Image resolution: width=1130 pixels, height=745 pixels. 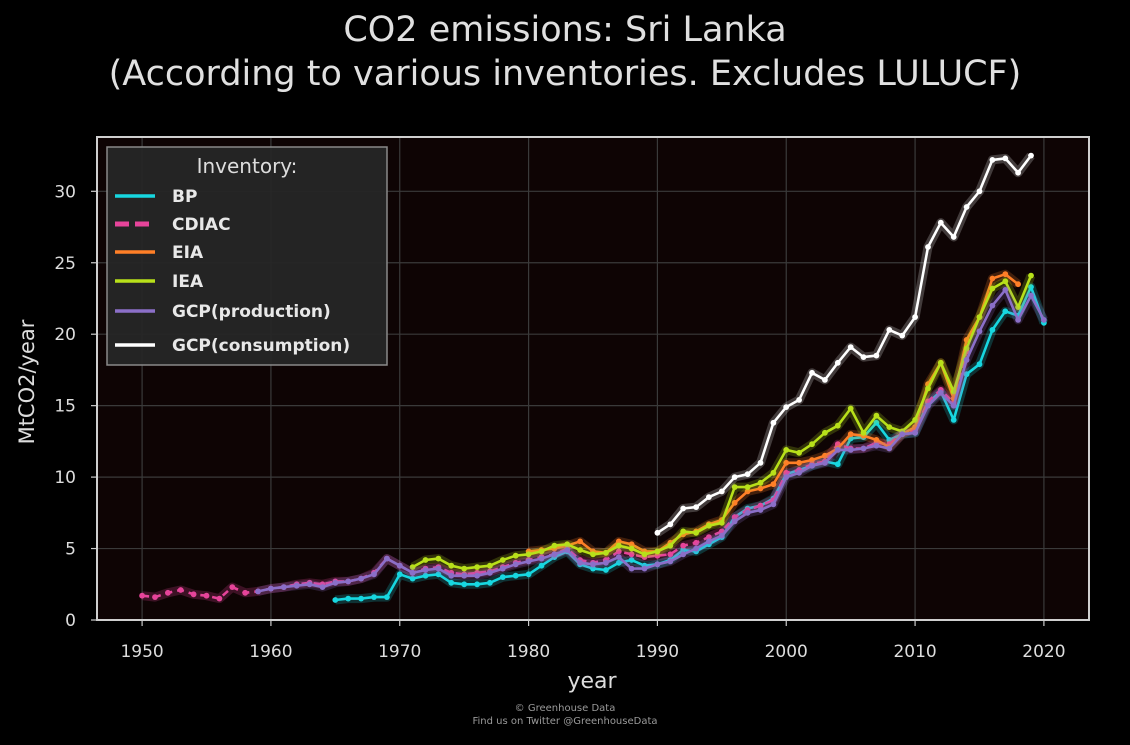 What do you see at coordinates (184, 197) in the screenshot?
I see `legend-label: BP` at bounding box center [184, 197].